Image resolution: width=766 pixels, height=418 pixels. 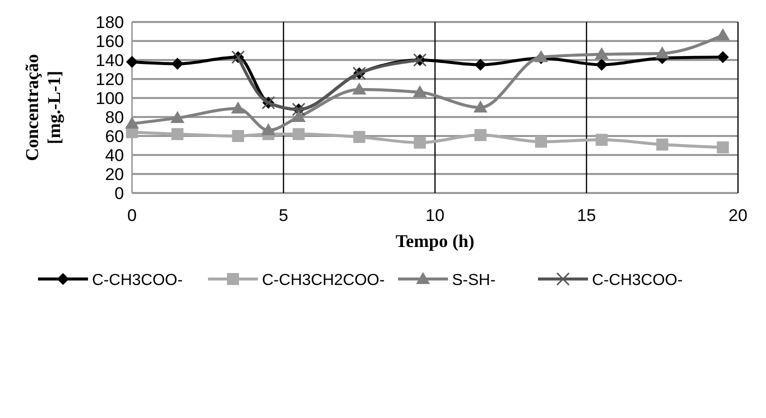 What do you see at coordinates (43, 107) in the screenshot?
I see `y-axis-title: Concentração [mg.-L-1]` at bounding box center [43, 107].